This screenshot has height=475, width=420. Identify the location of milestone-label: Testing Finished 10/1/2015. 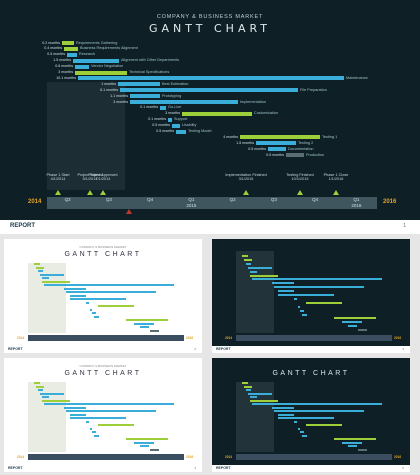
(300, 177).